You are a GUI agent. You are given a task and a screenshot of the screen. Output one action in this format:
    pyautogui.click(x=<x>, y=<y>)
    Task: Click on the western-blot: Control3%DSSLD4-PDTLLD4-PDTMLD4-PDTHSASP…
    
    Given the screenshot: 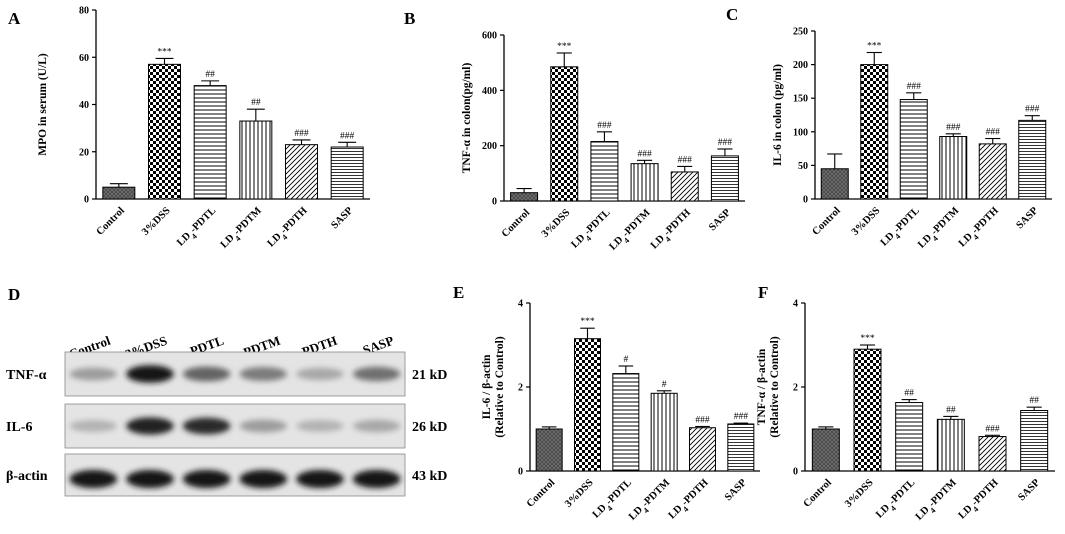 What is the action you would take?
    pyautogui.click(x=226, y=415)
    